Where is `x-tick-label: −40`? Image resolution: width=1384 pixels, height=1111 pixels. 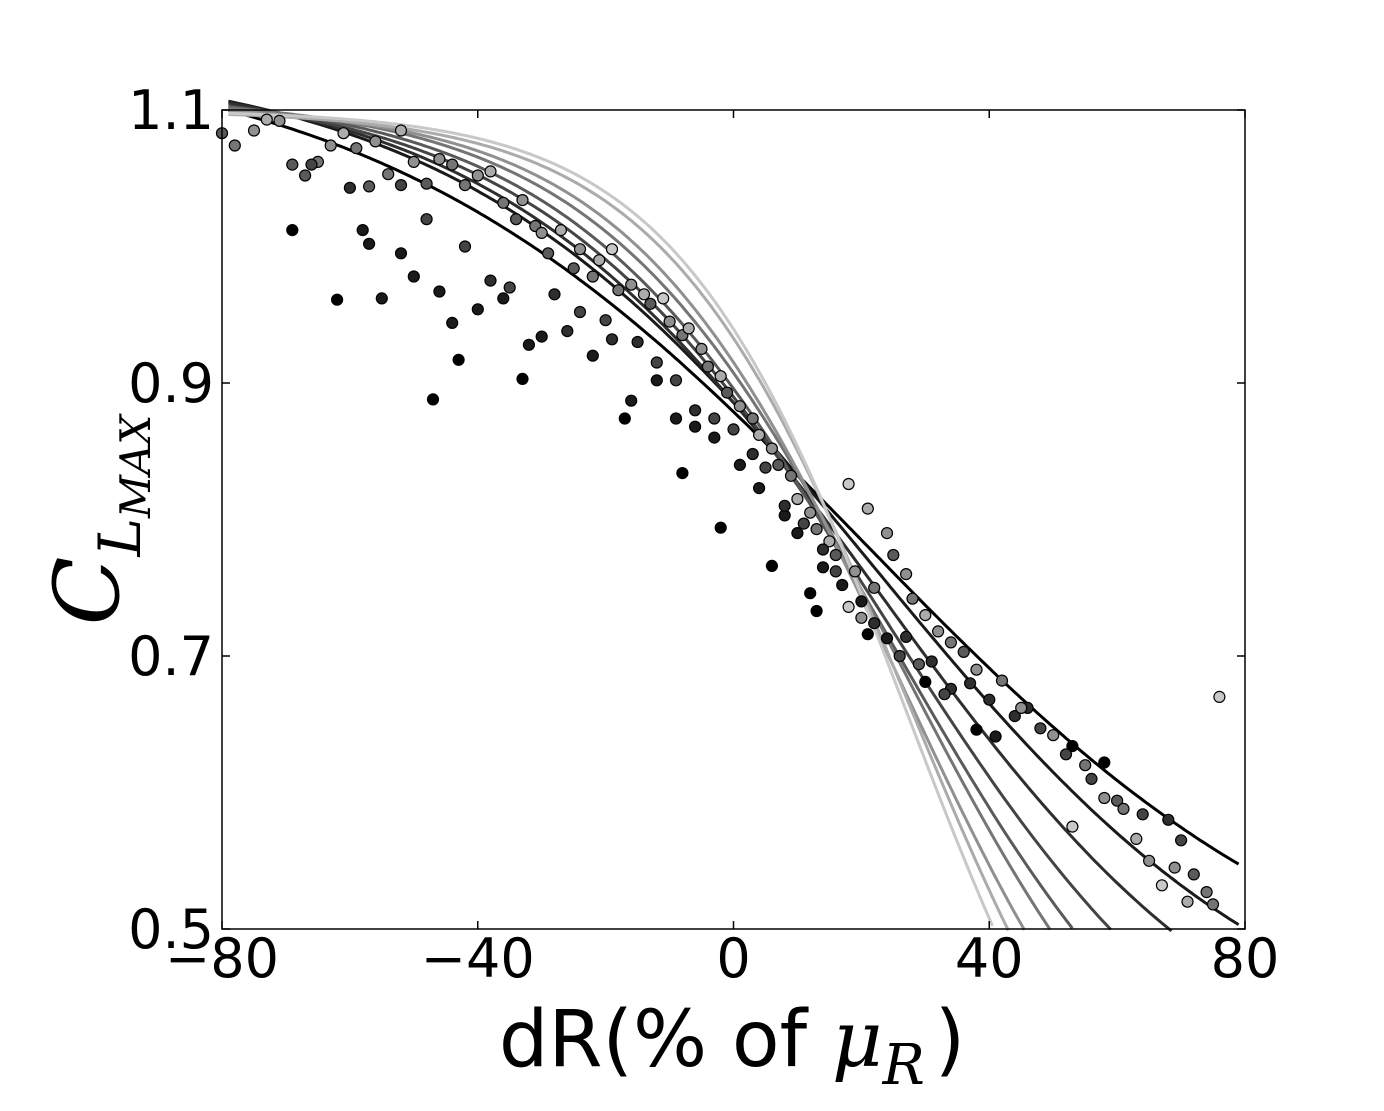 x-tick-label: −40 is located at coordinates (478, 958).